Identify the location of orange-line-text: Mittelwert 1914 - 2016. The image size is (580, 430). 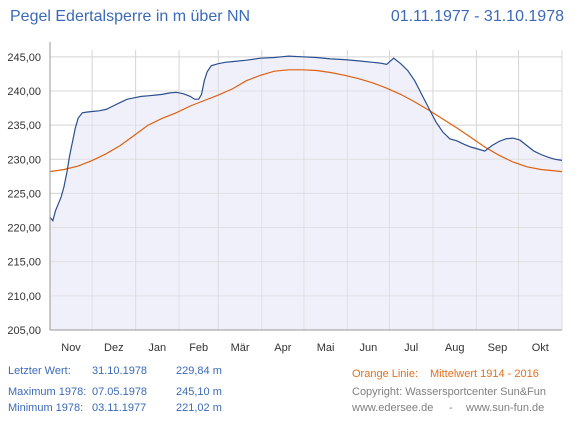
(484, 374).